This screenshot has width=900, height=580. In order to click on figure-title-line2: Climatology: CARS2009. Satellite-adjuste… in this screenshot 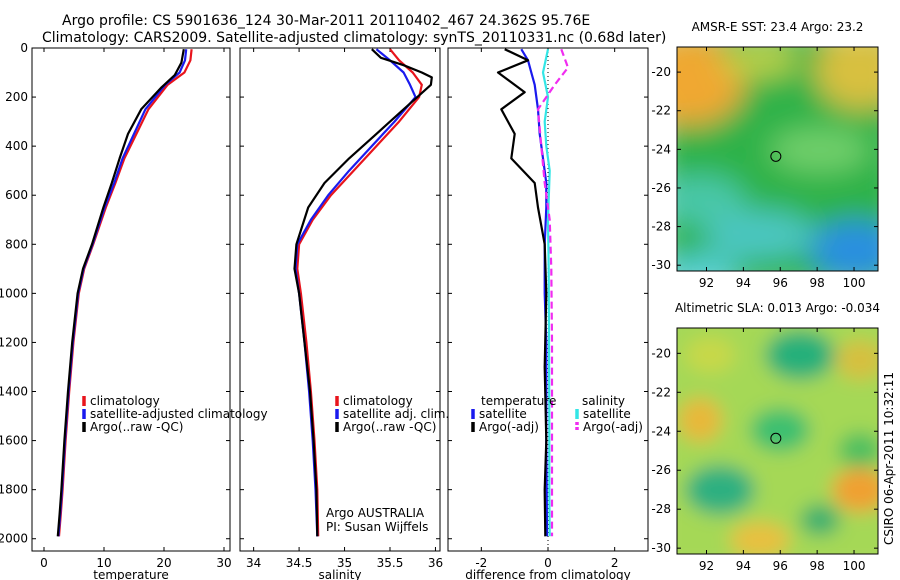, I will do `click(354, 38)`.